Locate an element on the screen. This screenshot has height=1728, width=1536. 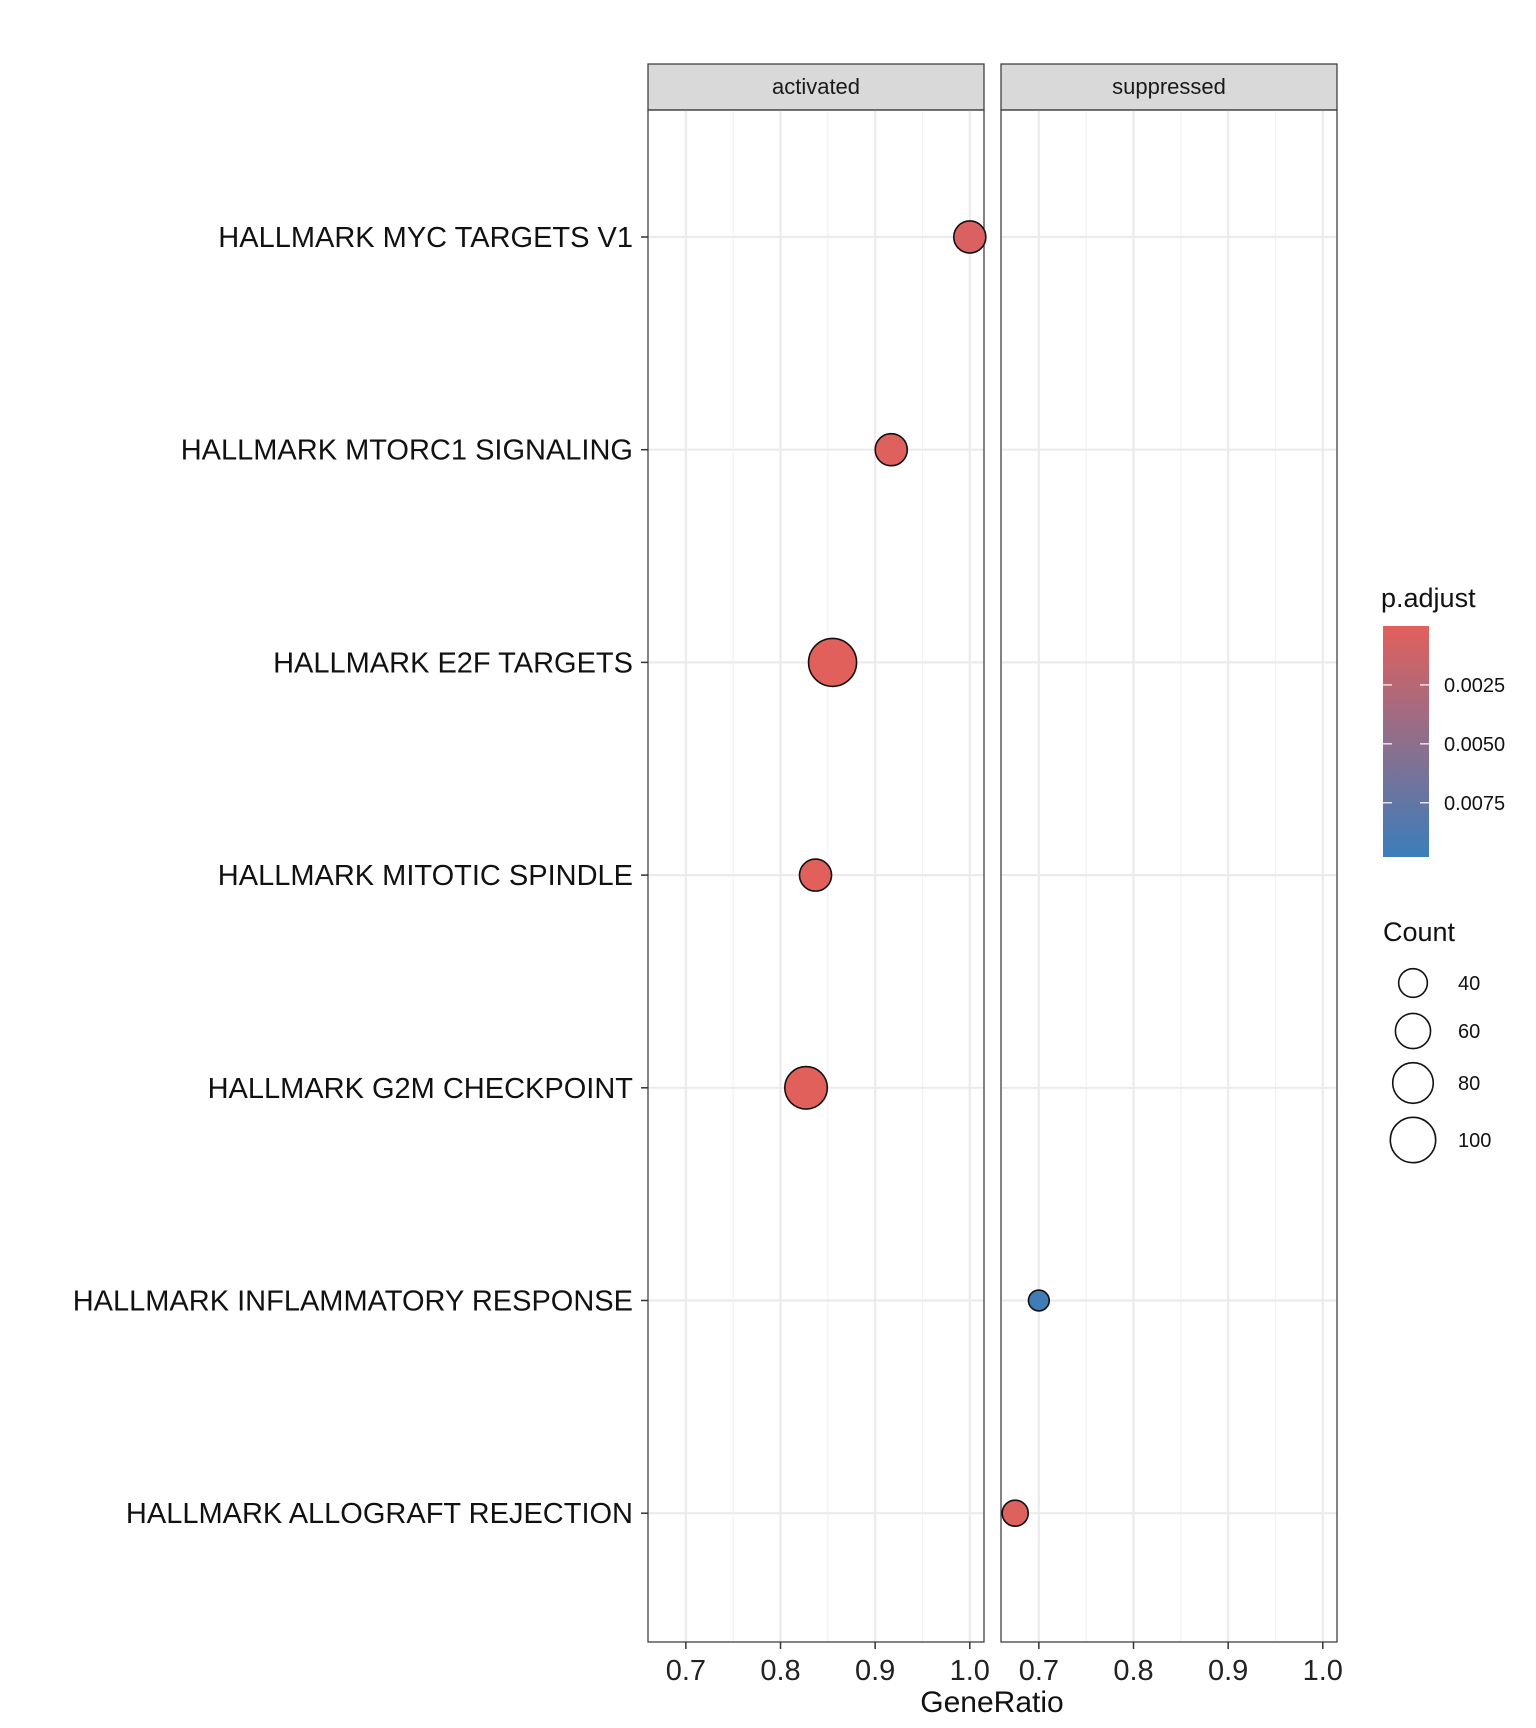
y-label-hallmark-g2m-checkpoint: HALLMARK G2M CHECKPOINT is located at coordinates (421, 1089).